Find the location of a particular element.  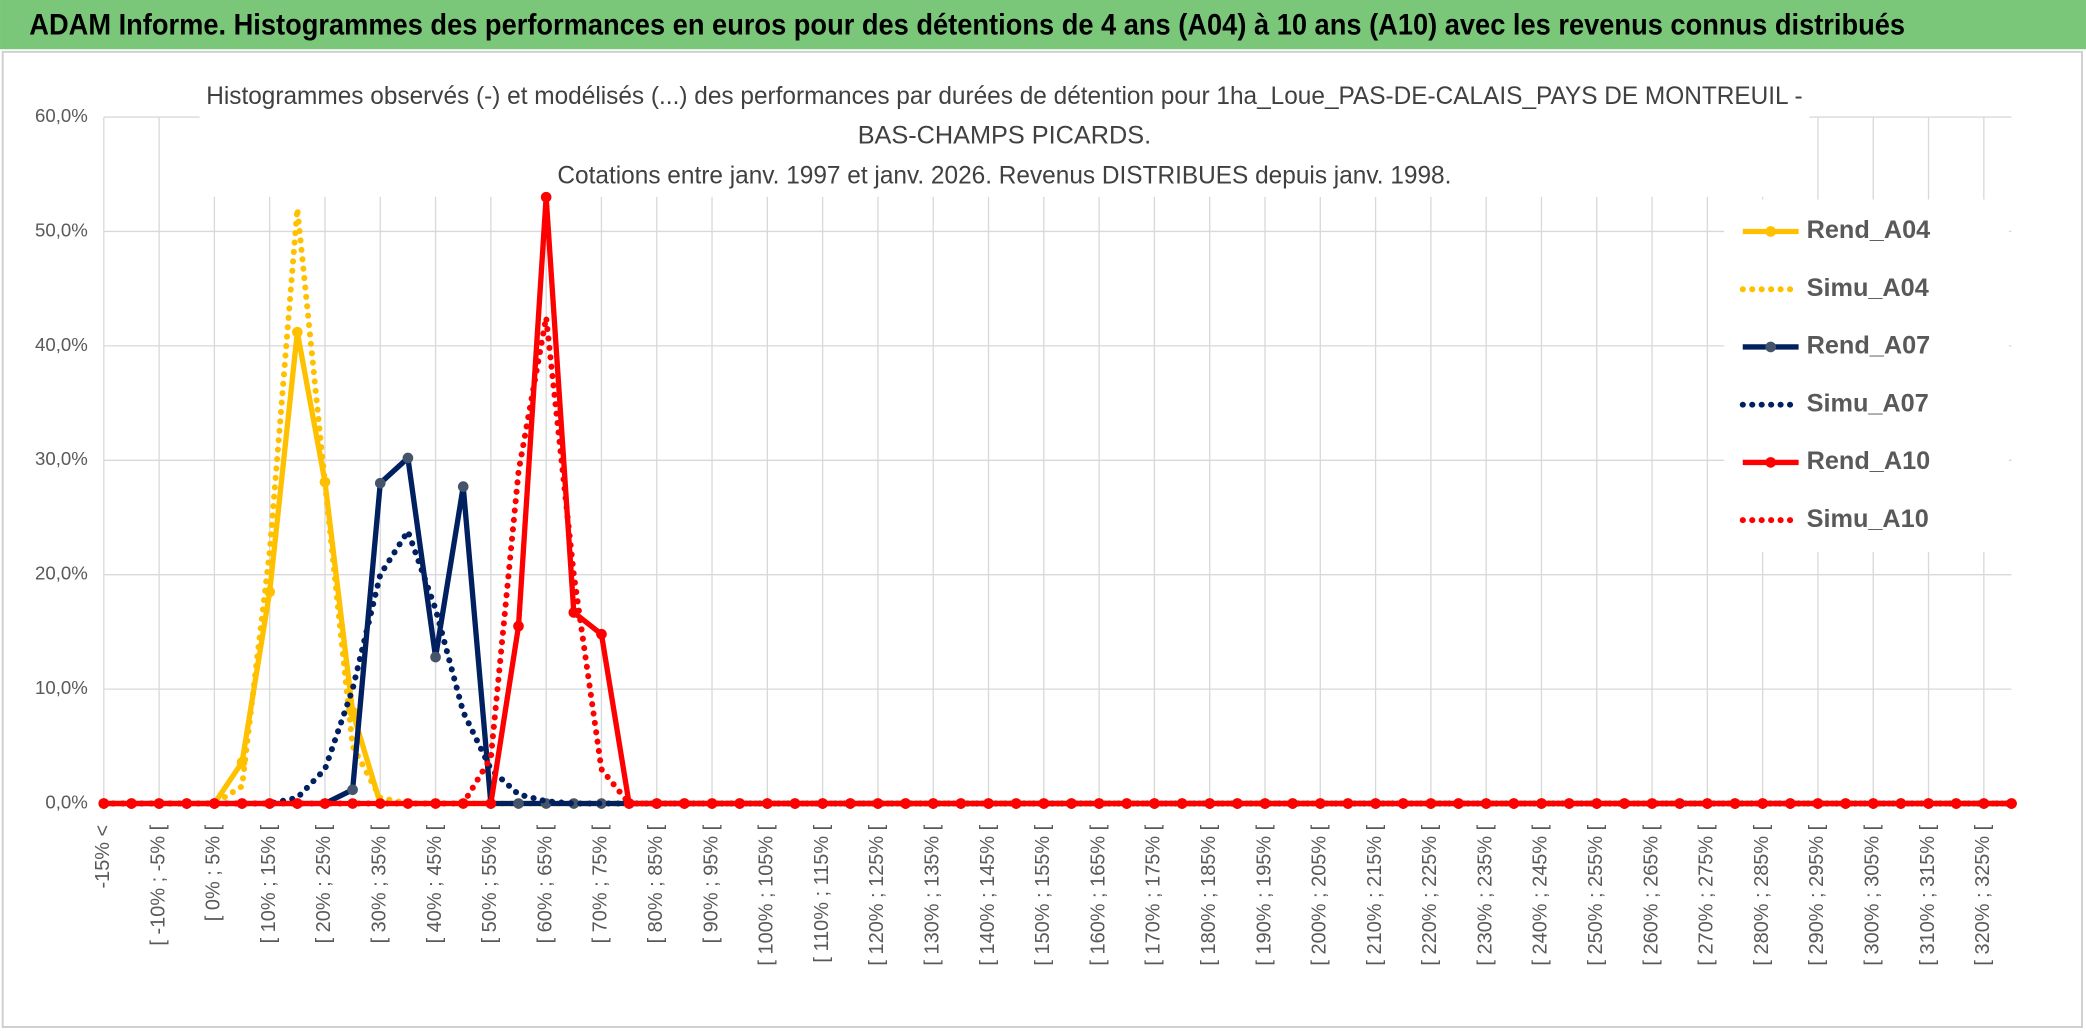

header-band is located at coordinates (1043, 25).